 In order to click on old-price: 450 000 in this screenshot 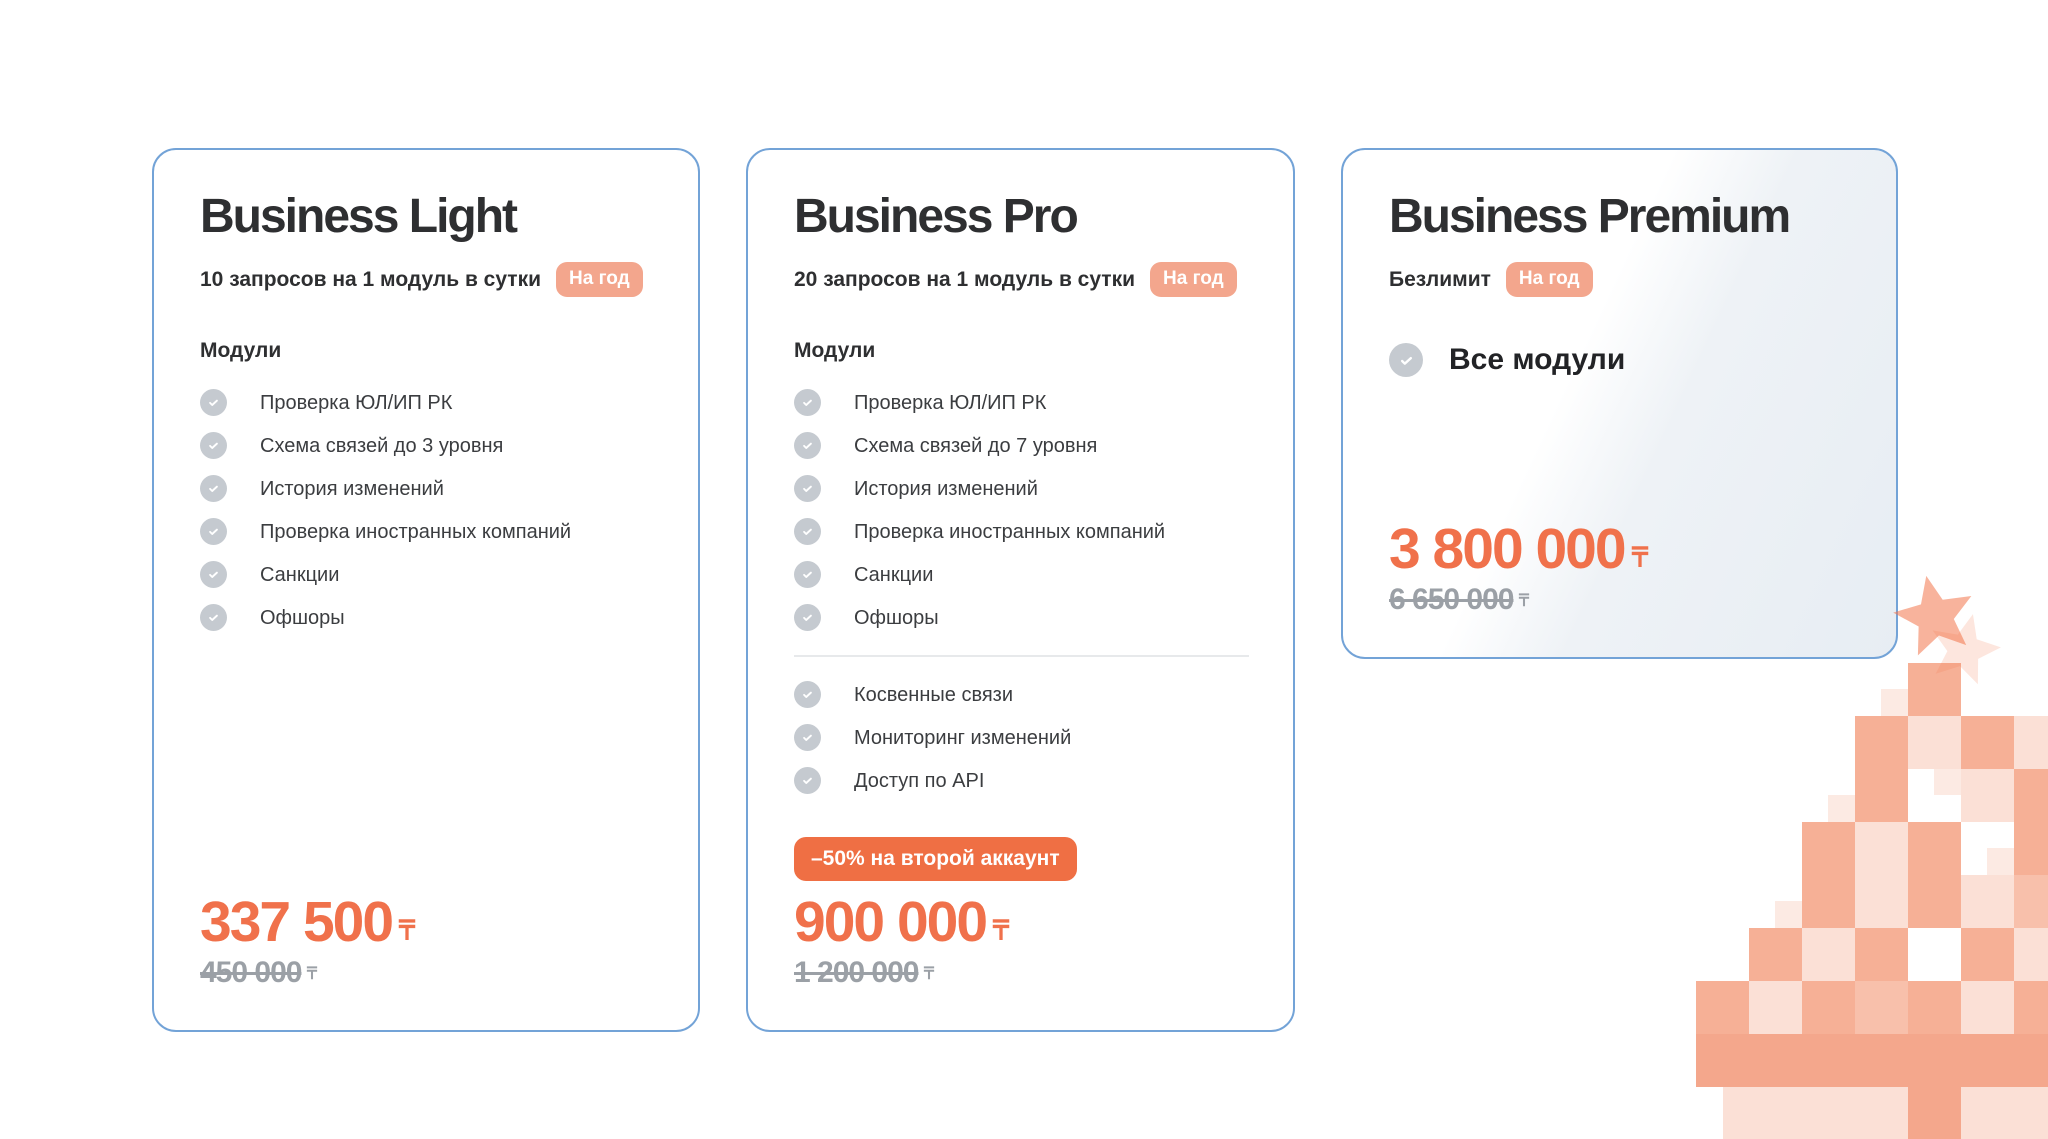, I will do `click(259, 973)`.